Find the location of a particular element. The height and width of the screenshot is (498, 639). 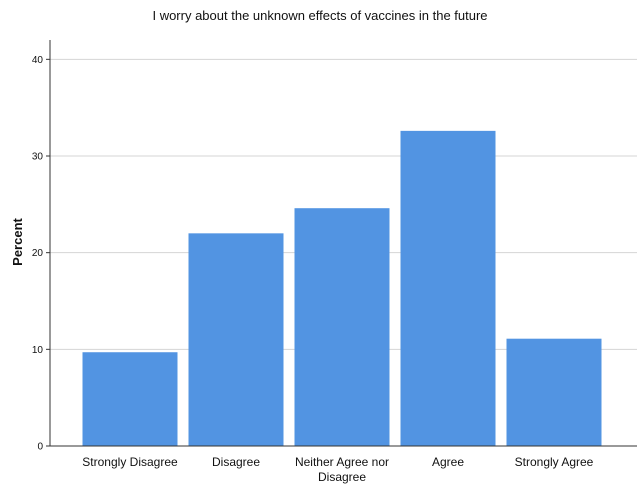

y-tick-label-40: 40 is located at coordinates (38, 60).